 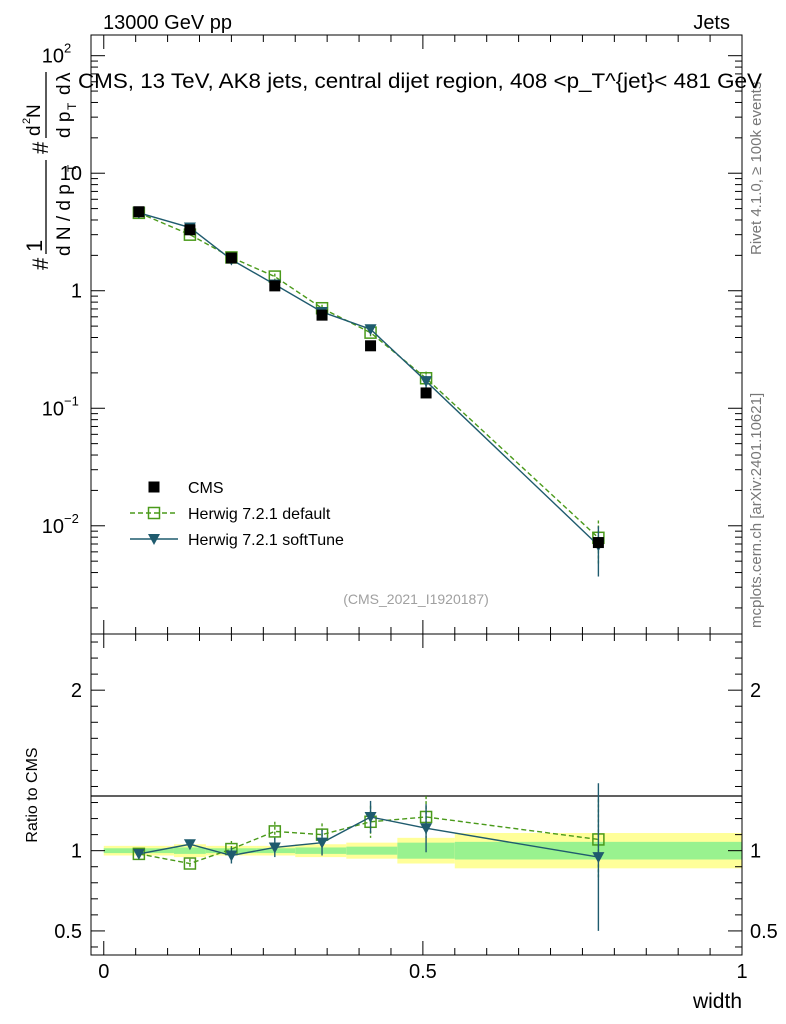 I want to click on ratio-series, so click(x=368, y=857).